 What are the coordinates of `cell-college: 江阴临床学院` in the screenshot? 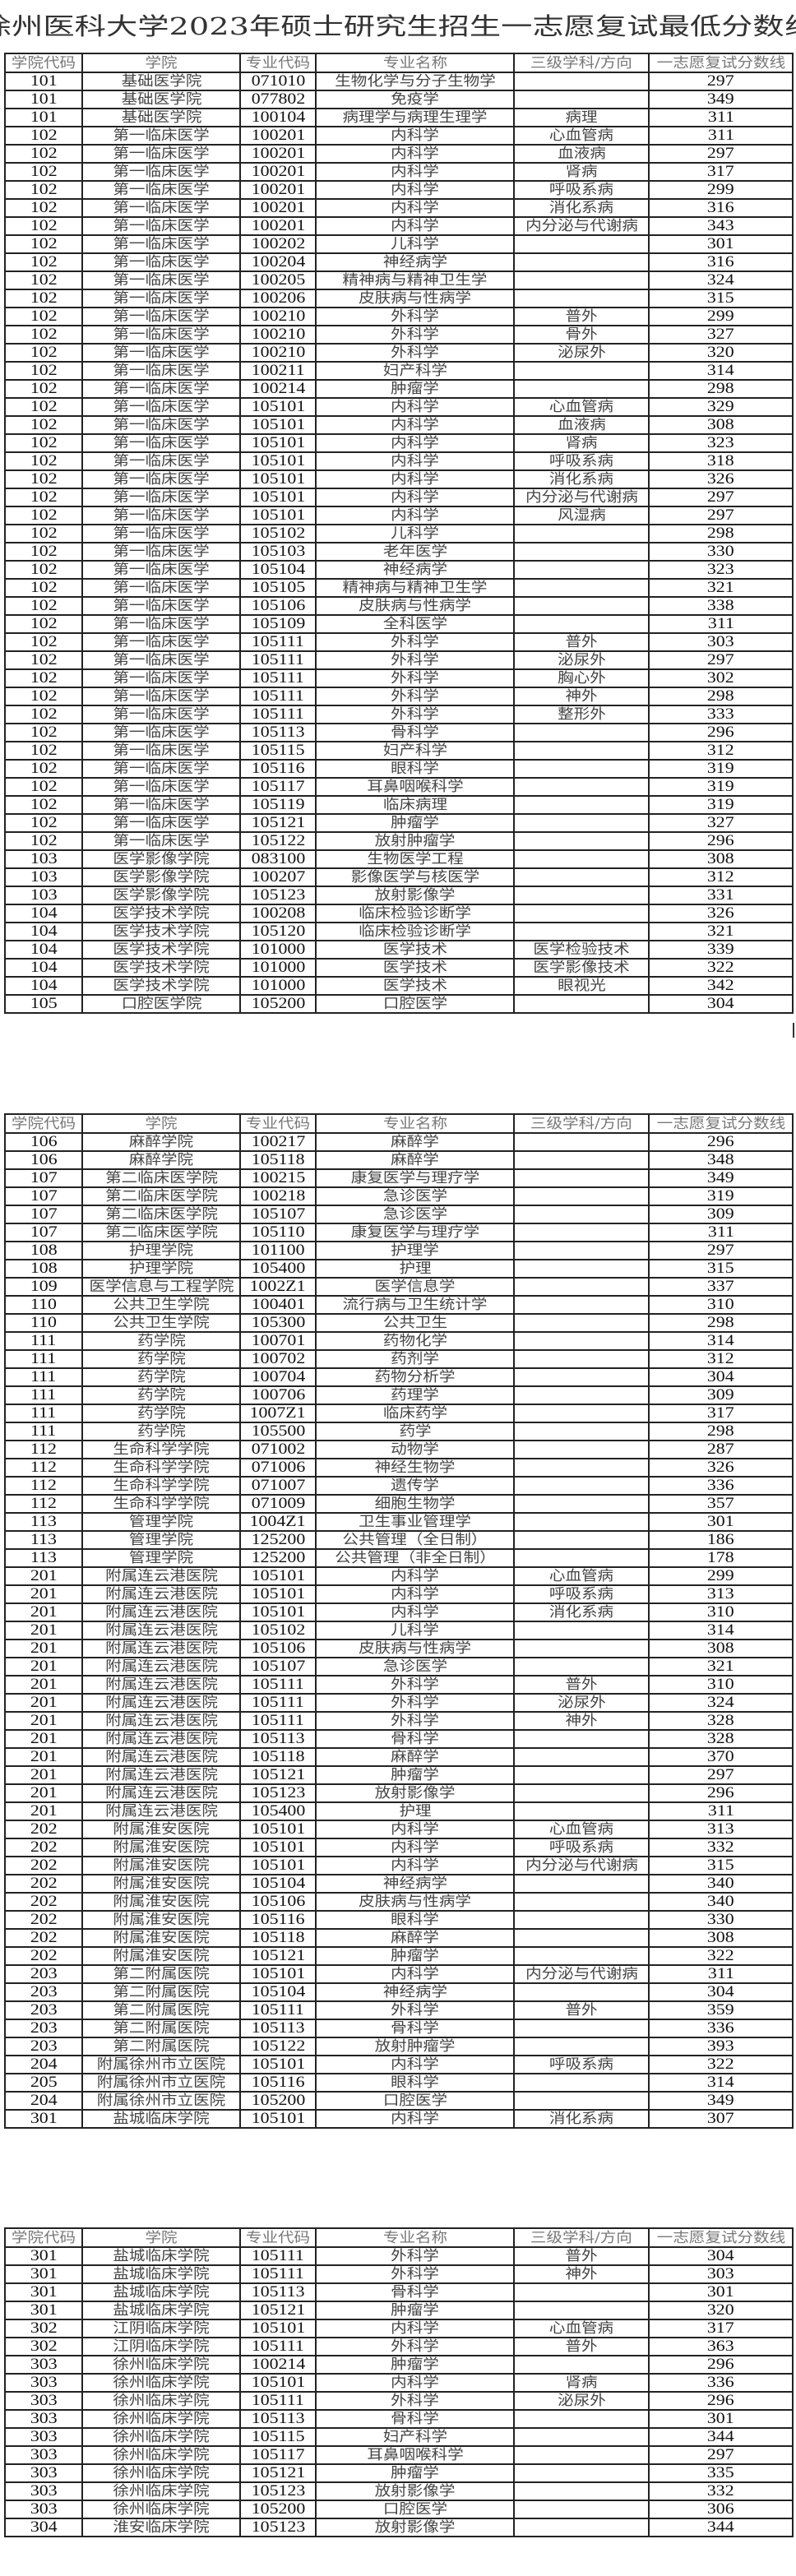 It's located at (161, 2346).